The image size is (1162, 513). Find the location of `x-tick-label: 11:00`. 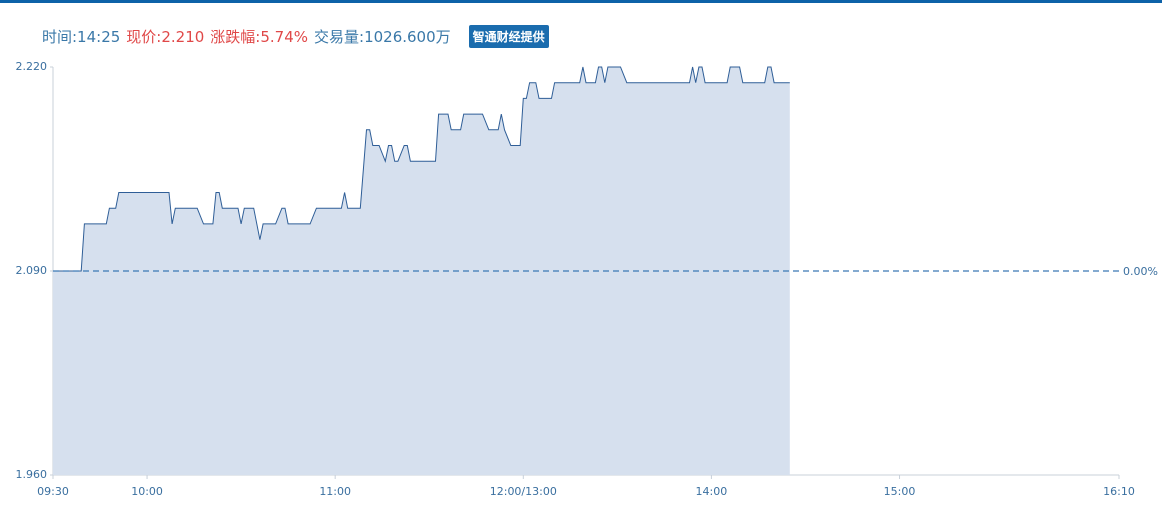

x-tick-label: 11:00 is located at coordinates (335, 491).